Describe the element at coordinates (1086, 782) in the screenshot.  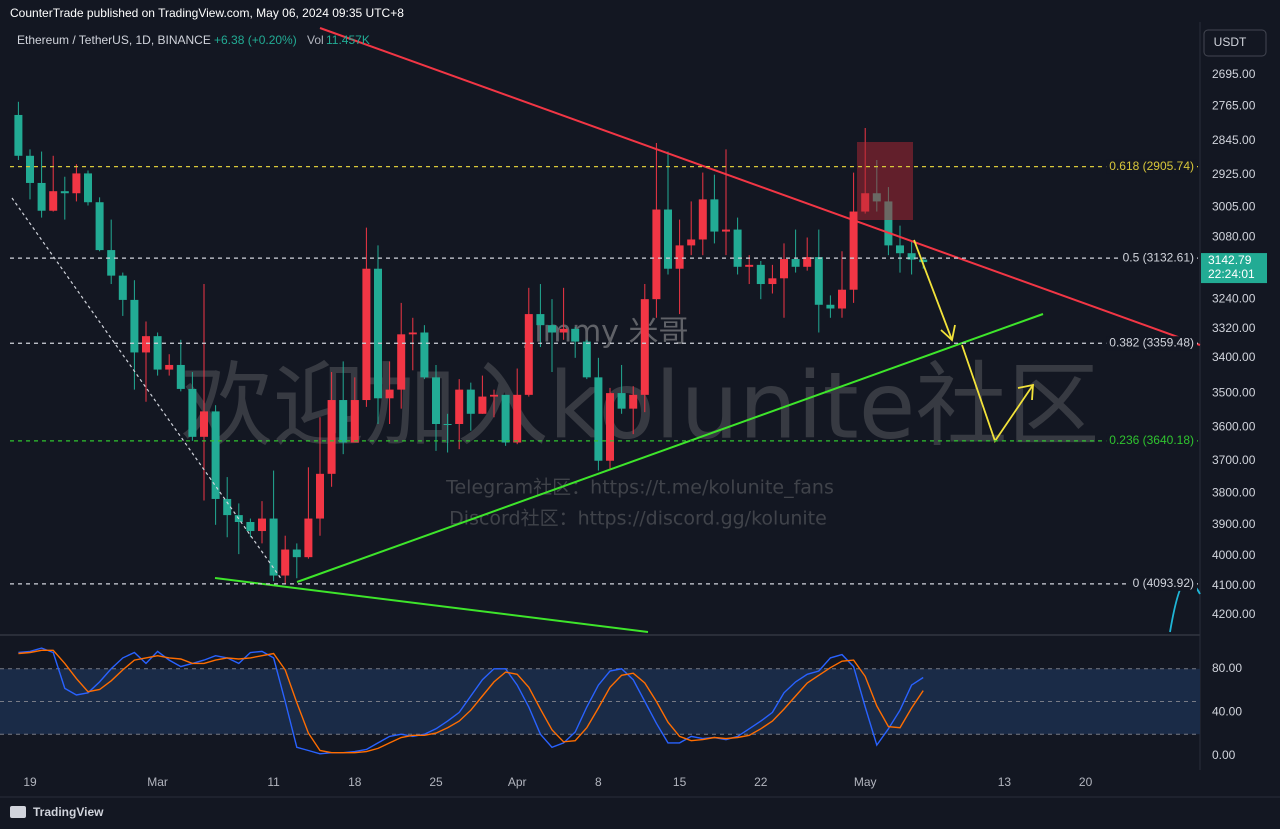
I see `x-tick-label: 20` at that location.